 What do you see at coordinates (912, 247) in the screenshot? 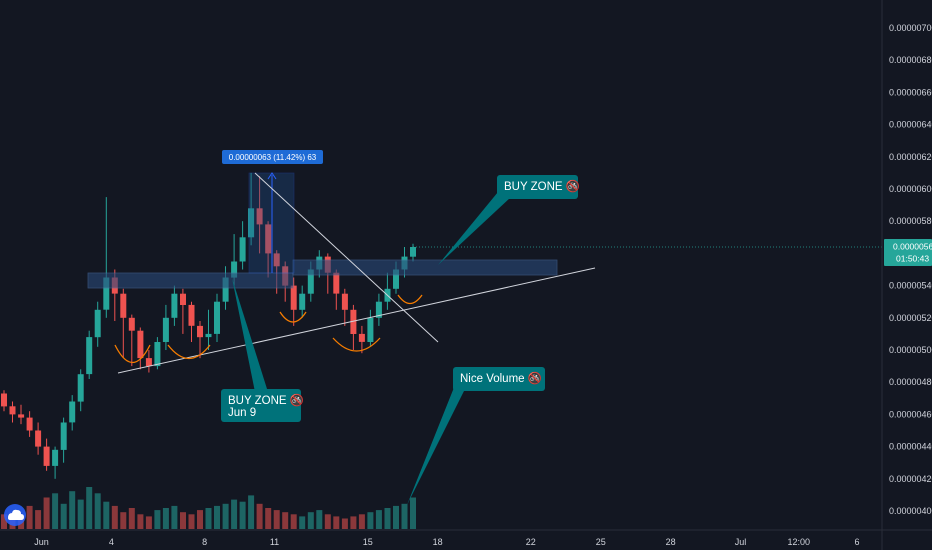
I see `last-price-value: 0.00000564` at bounding box center [912, 247].